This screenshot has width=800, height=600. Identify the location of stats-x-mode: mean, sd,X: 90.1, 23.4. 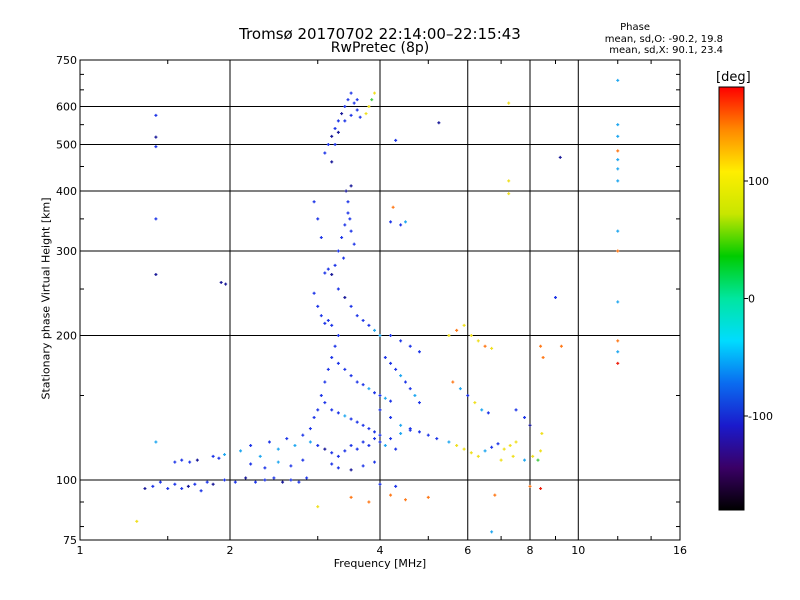
(666, 50).